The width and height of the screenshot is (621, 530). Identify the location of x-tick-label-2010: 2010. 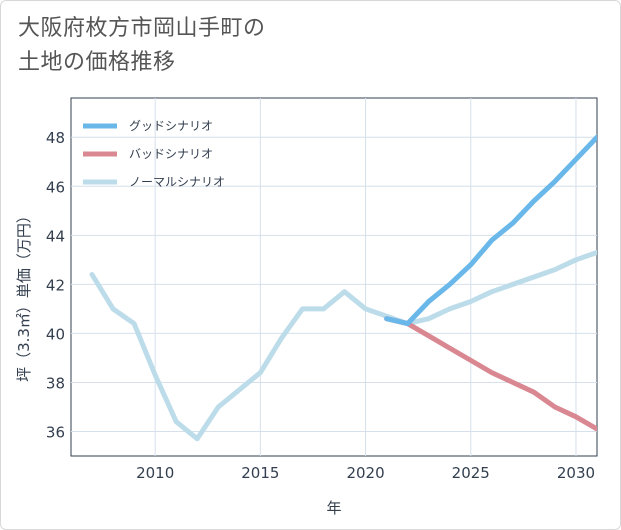
(155, 473).